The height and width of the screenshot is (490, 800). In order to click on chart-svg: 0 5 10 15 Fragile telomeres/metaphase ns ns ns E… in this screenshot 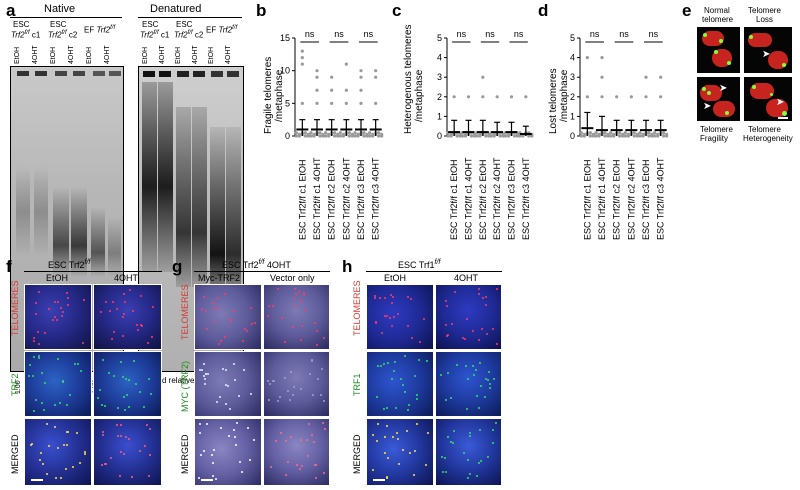, I will do `click(323, 134)`.